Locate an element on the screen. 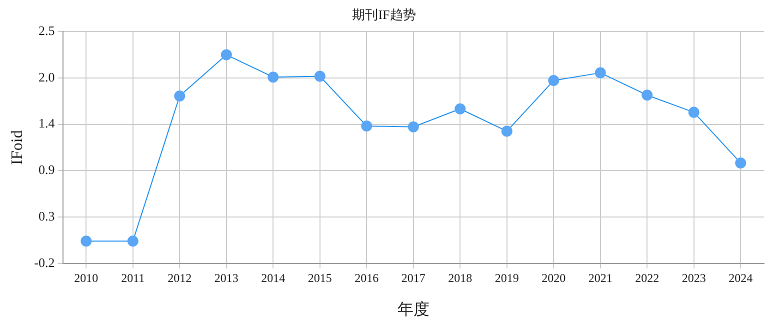 The image size is (782, 330). x-tick-label: 2011 is located at coordinates (133, 277).